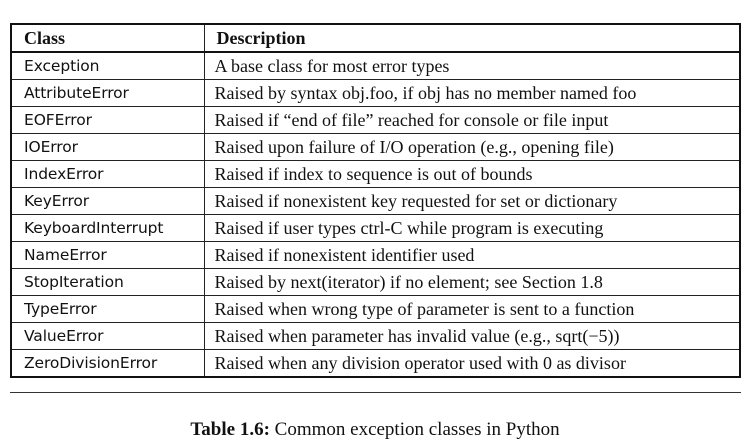 The height and width of the screenshot is (444, 750). I want to click on class-cell: KeyboardInterrupt, so click(107, 228).